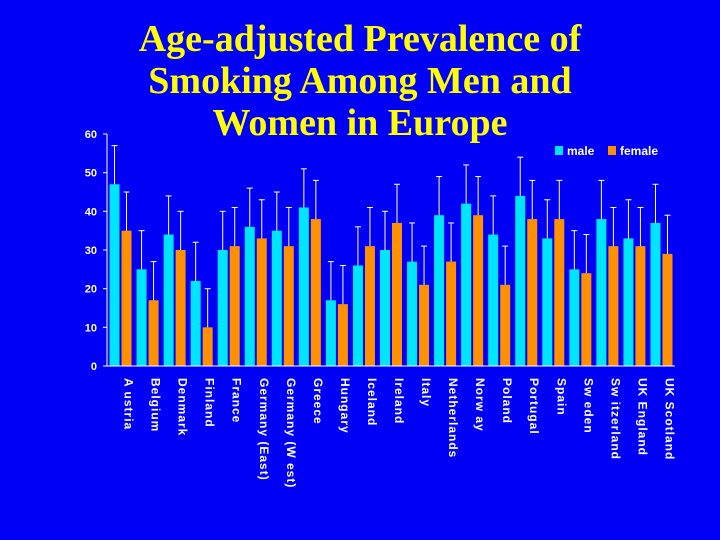 The width and height of the screenshot is (720, 540). Describe the element at coordinates (581, 151) in the screenshot. I see `legend-label-male: male` at that location.